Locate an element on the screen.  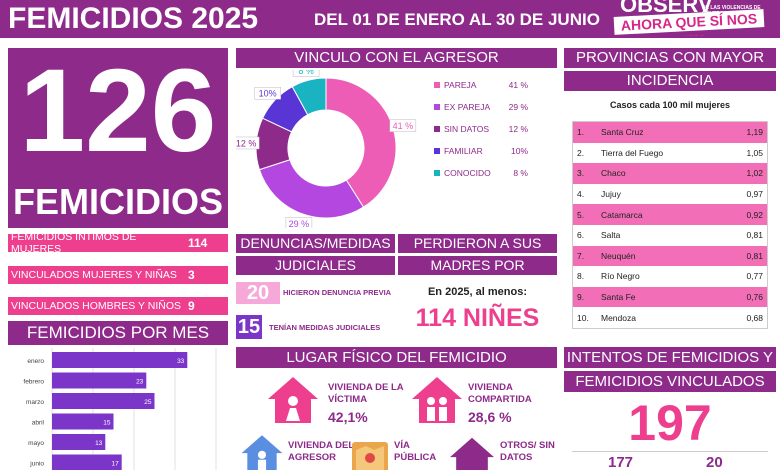
lugar-pct: 28,6 % is located at coordinates (490, 417).